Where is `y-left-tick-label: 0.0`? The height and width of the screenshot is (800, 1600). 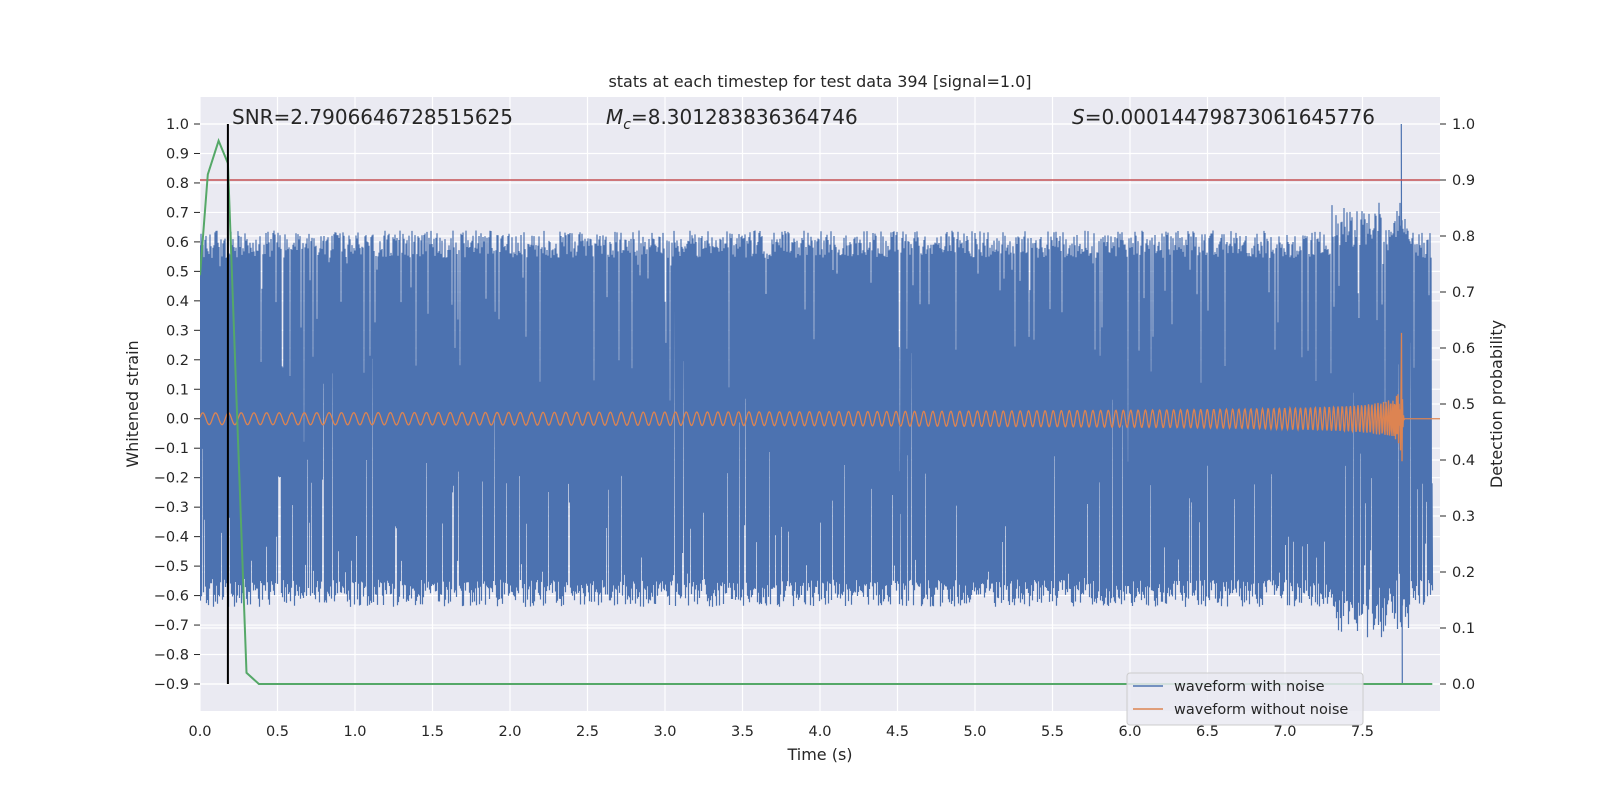
y-left-tick-label: 0.0 is located at coordinates (177, 420).